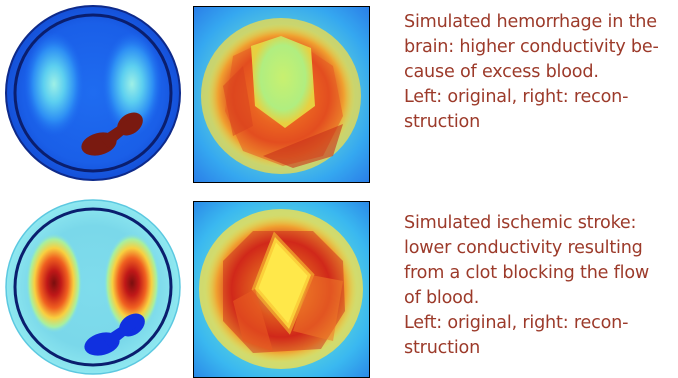 This screenshot has width=678, height=378. Describe the element at coordinates (538, 336) in the screenshot. I see `stroke-note: Left: original, right: recon- struction` at that location.